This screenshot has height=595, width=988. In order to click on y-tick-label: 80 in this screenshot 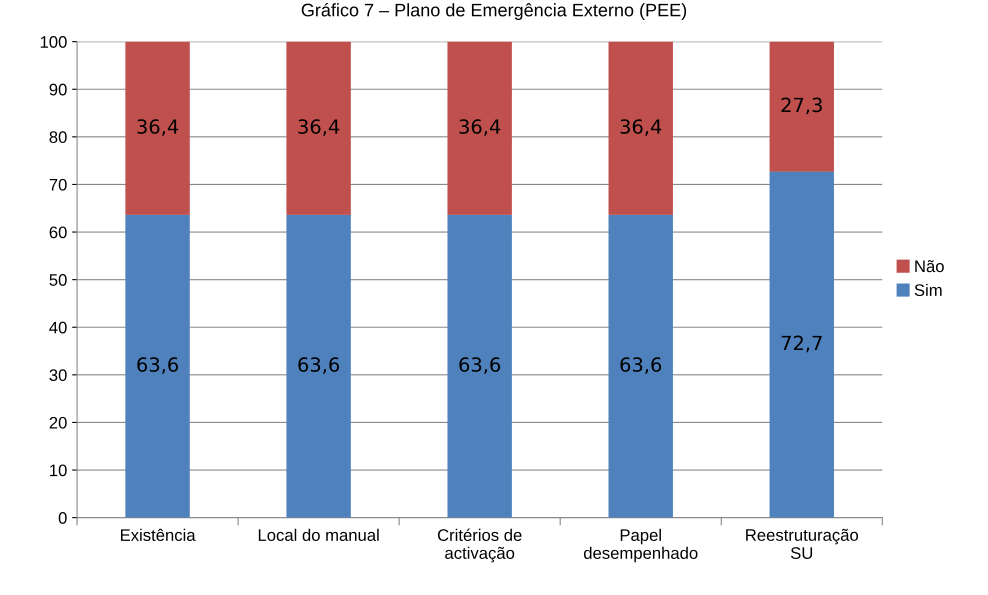, I will do `click(58, 137)`.